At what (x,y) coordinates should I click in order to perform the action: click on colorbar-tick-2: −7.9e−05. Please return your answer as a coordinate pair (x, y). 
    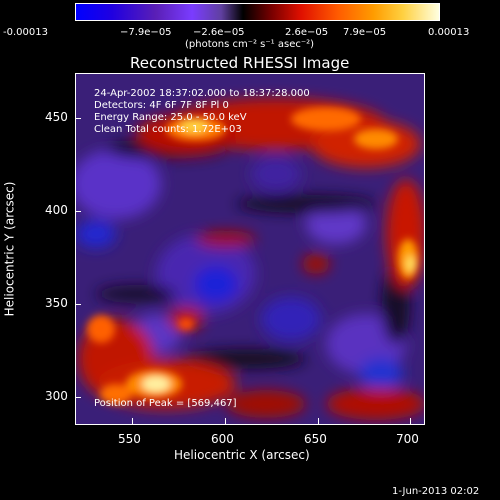
    Looking at the image, I should click on (146, 32).